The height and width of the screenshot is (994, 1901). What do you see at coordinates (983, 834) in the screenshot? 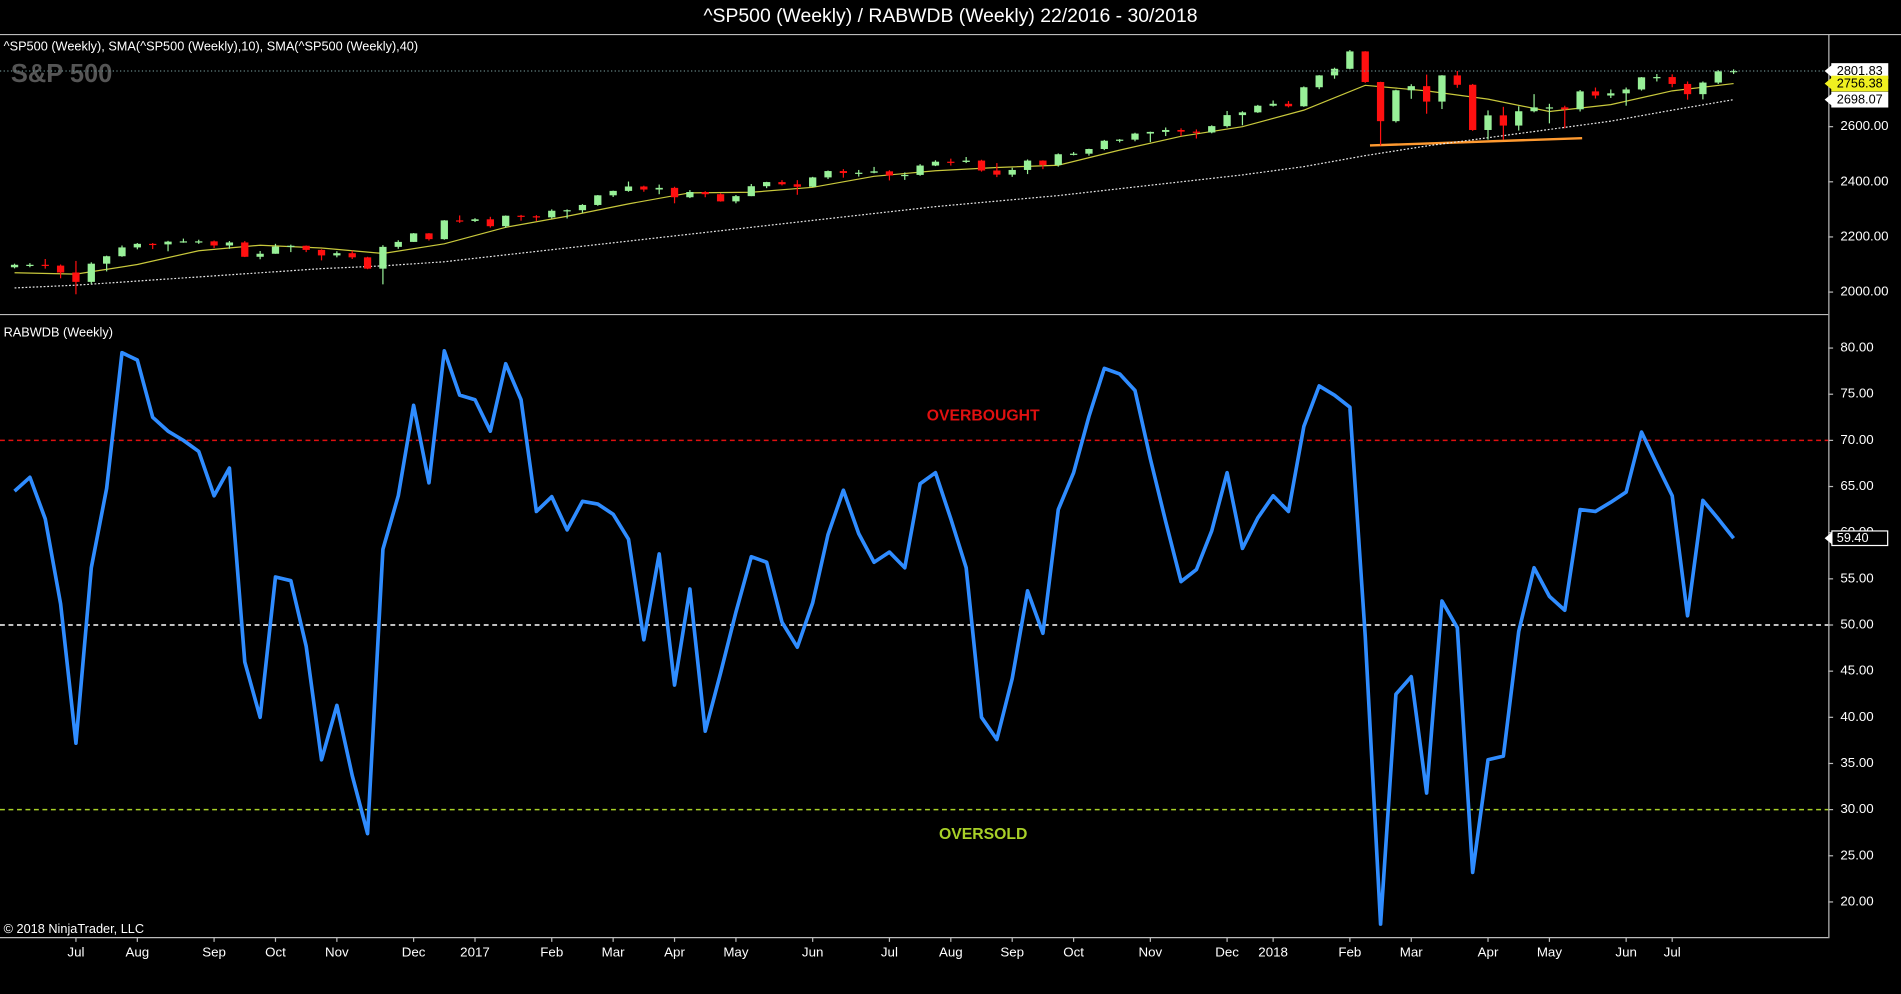
I see `level-label: OVERSOLD` at bounding box center [983, 834].